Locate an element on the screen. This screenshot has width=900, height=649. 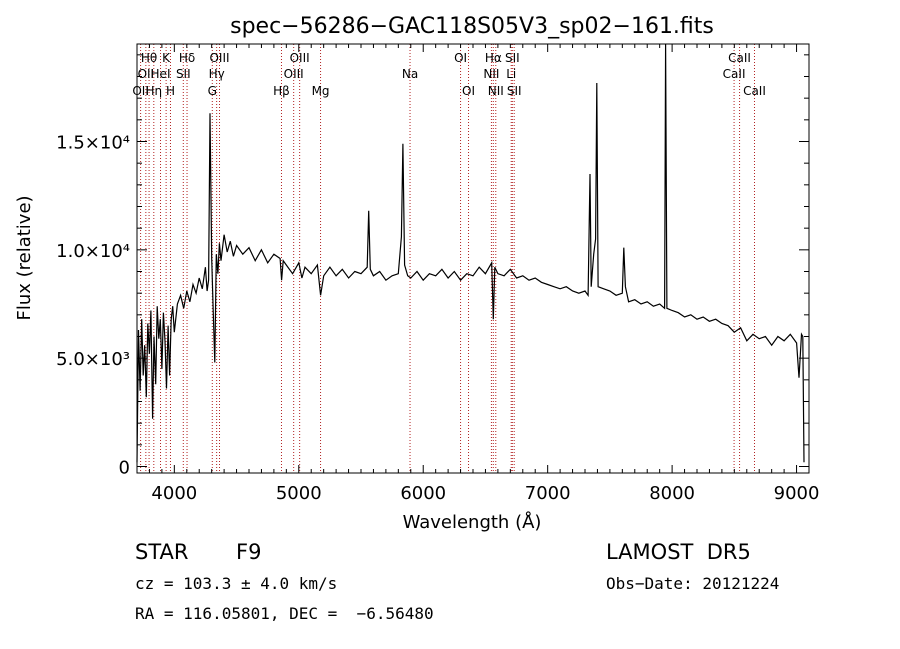
line-label: Na is located at coordinates (410, 74).